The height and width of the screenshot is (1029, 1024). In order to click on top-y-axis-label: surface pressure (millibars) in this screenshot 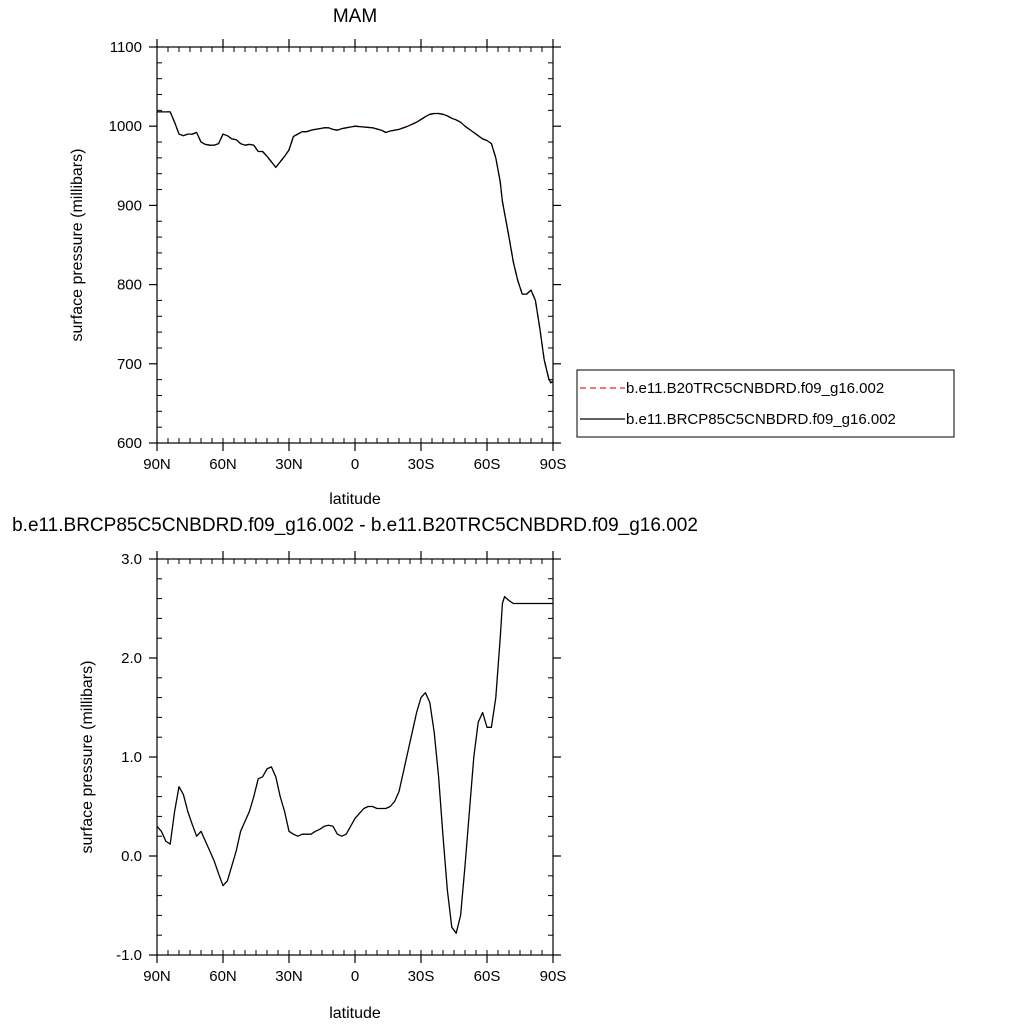, I will do `click(77, 245)`.